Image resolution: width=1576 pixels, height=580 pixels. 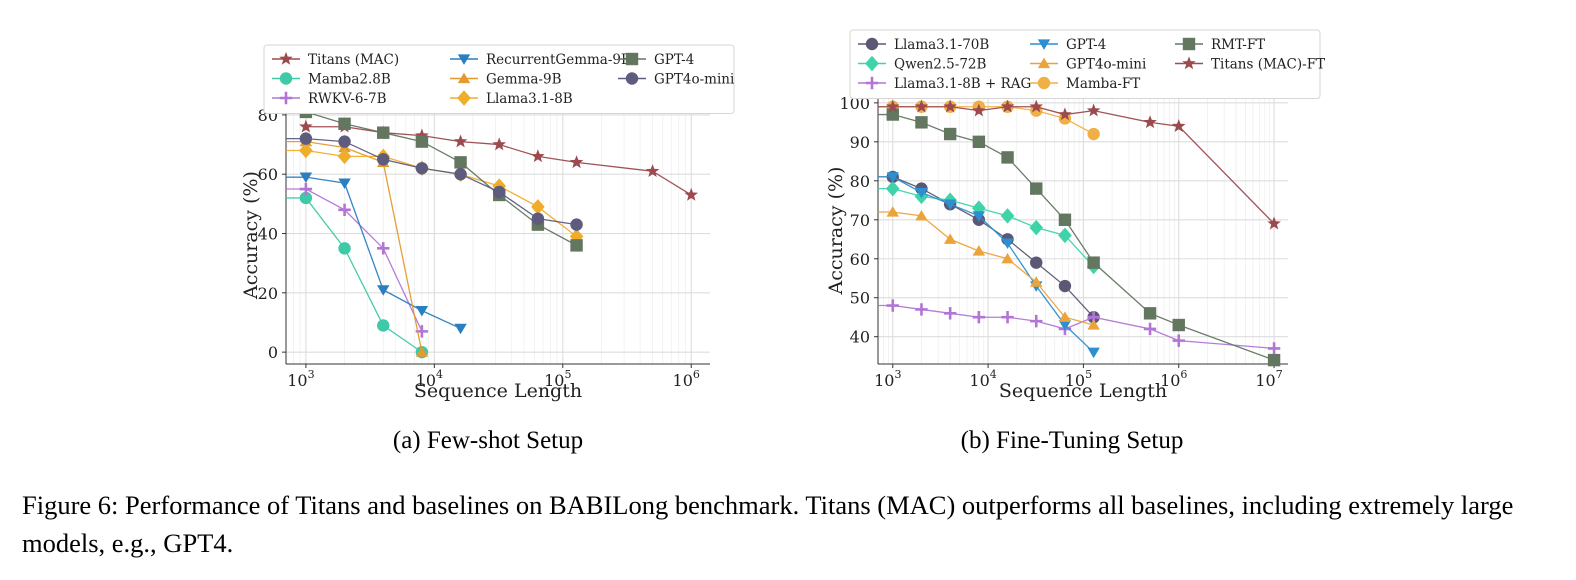 What do you see at coordinates (1079, 164) in the screenshot?
I see `series-titans-mac-ft` at bounding box center [1079, 164].